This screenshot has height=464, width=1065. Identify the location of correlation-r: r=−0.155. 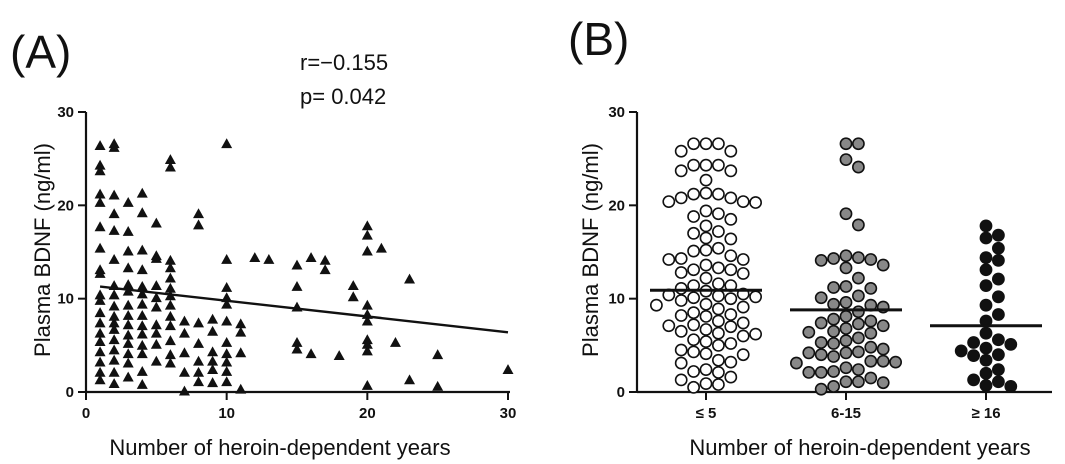
(344, 62).